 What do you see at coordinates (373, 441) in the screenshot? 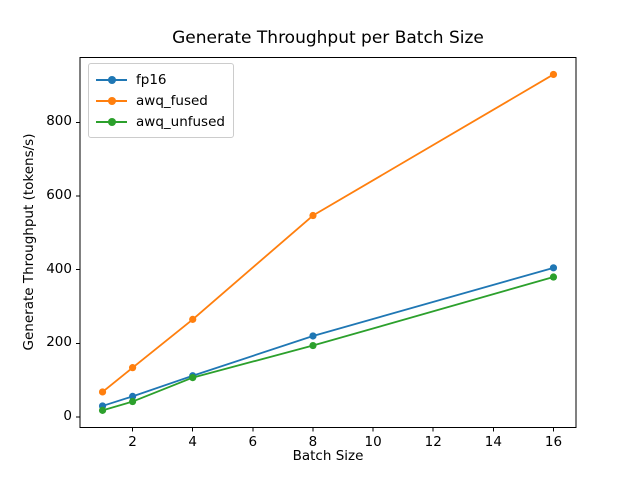
I see `x-tick-label: 10` at bounding box center [373, 441].